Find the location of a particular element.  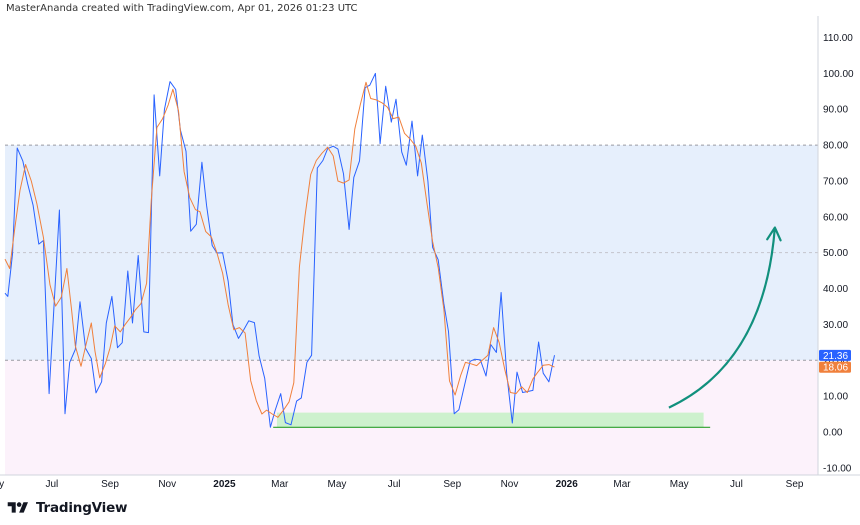

y-tick-label: 90.00 is located at coordinates (835, 110).